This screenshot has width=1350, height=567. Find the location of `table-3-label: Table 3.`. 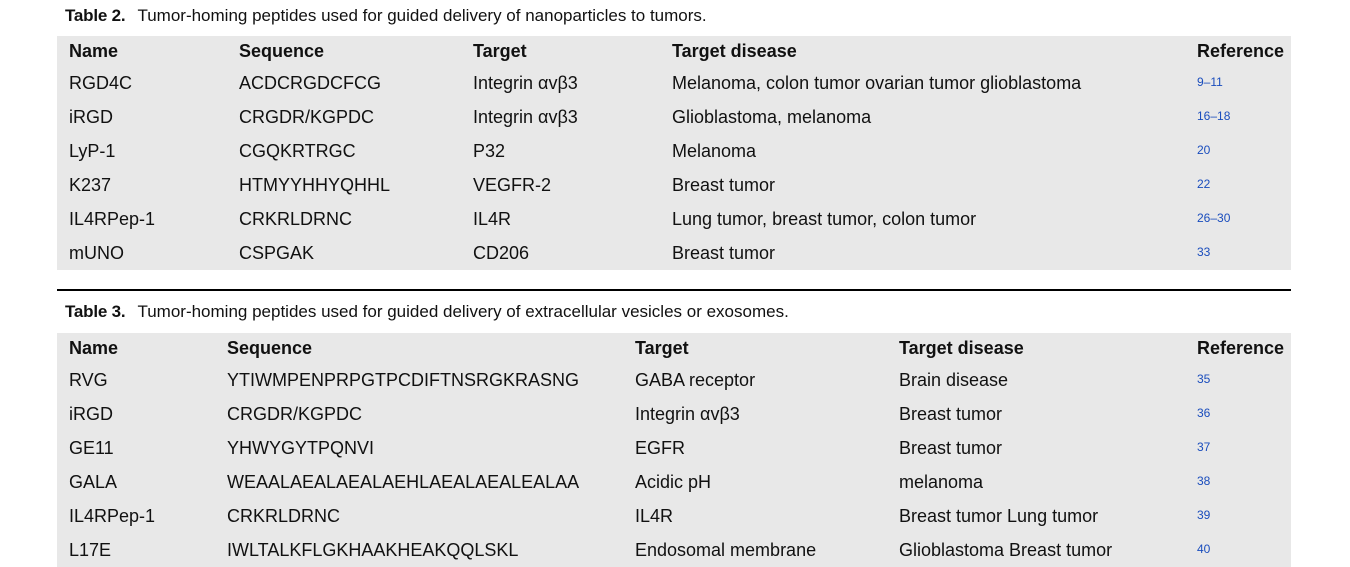

table-3-label: Table 3. is located at coordinates (95, 311).